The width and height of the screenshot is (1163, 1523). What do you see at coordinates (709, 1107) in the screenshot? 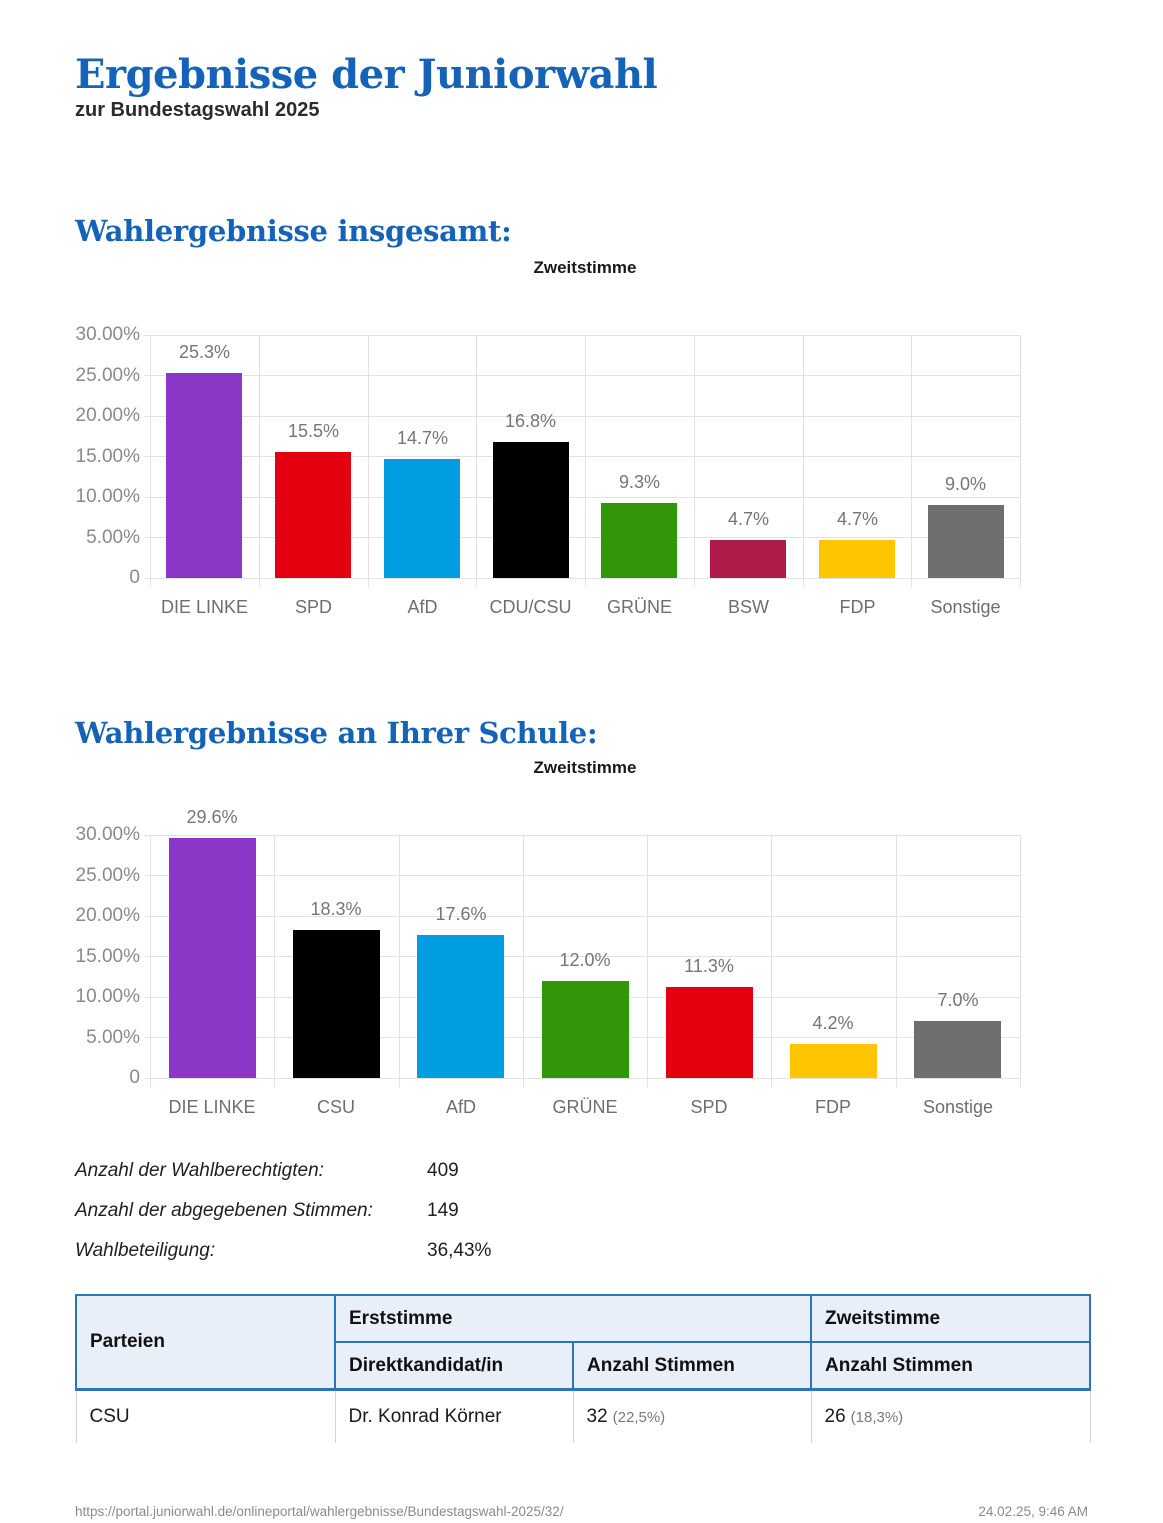
I see `x-axis-label: SPD` at bounding box center [709, 1107].